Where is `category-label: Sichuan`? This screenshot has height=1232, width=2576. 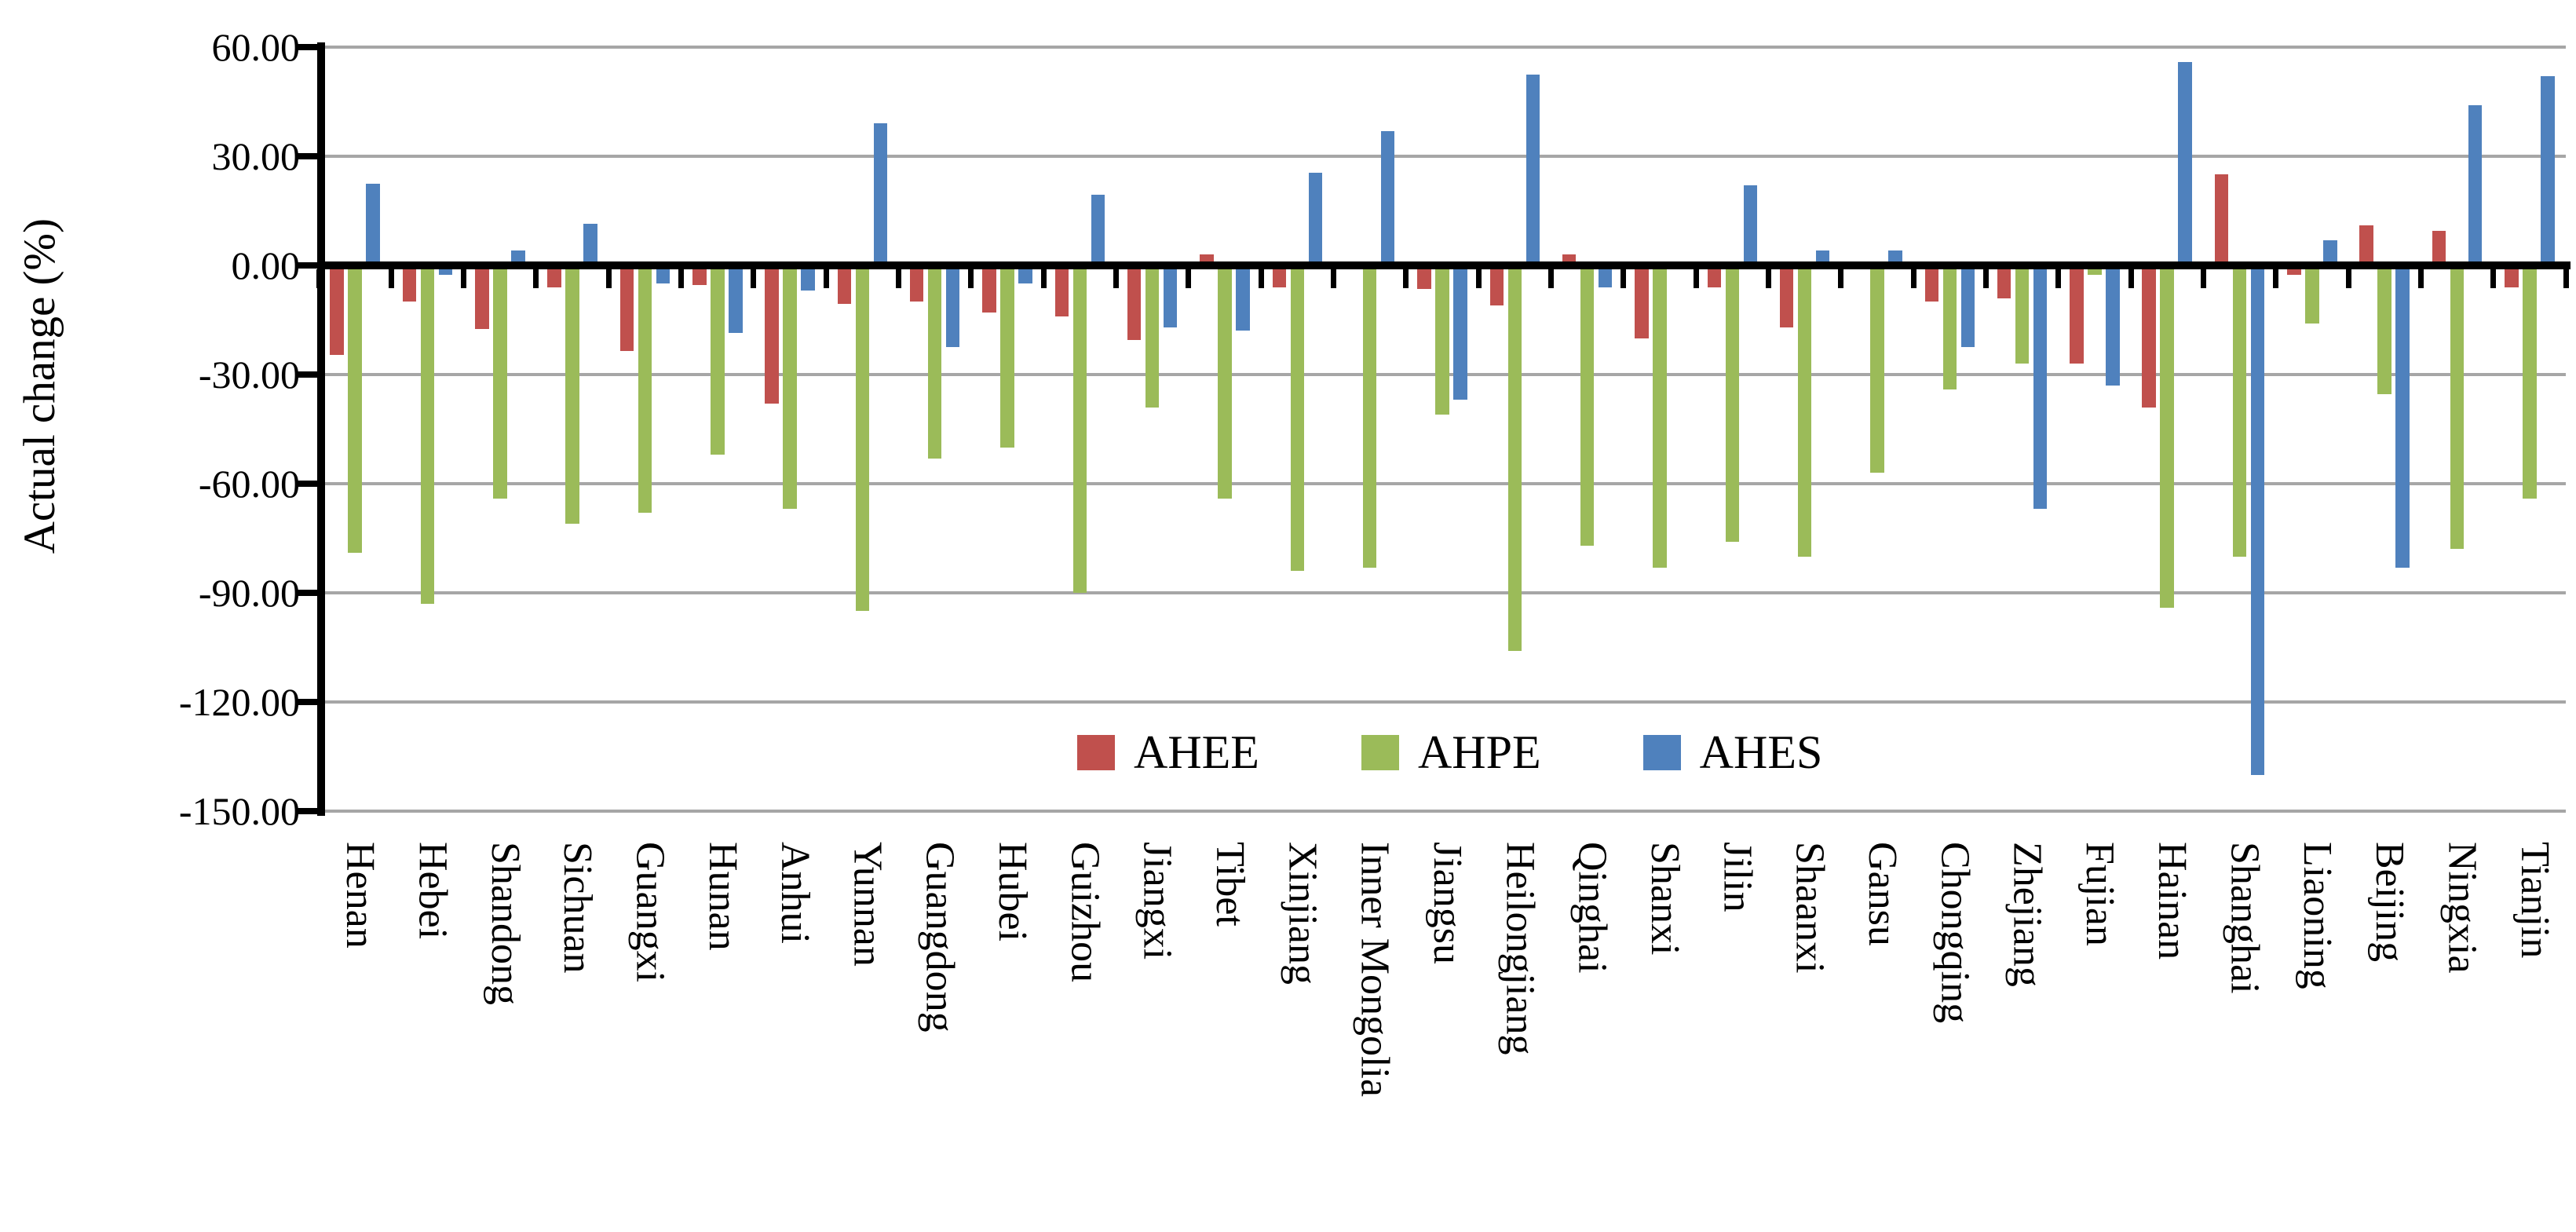 category-label: Sichuan is located at coordinates (578, 908).